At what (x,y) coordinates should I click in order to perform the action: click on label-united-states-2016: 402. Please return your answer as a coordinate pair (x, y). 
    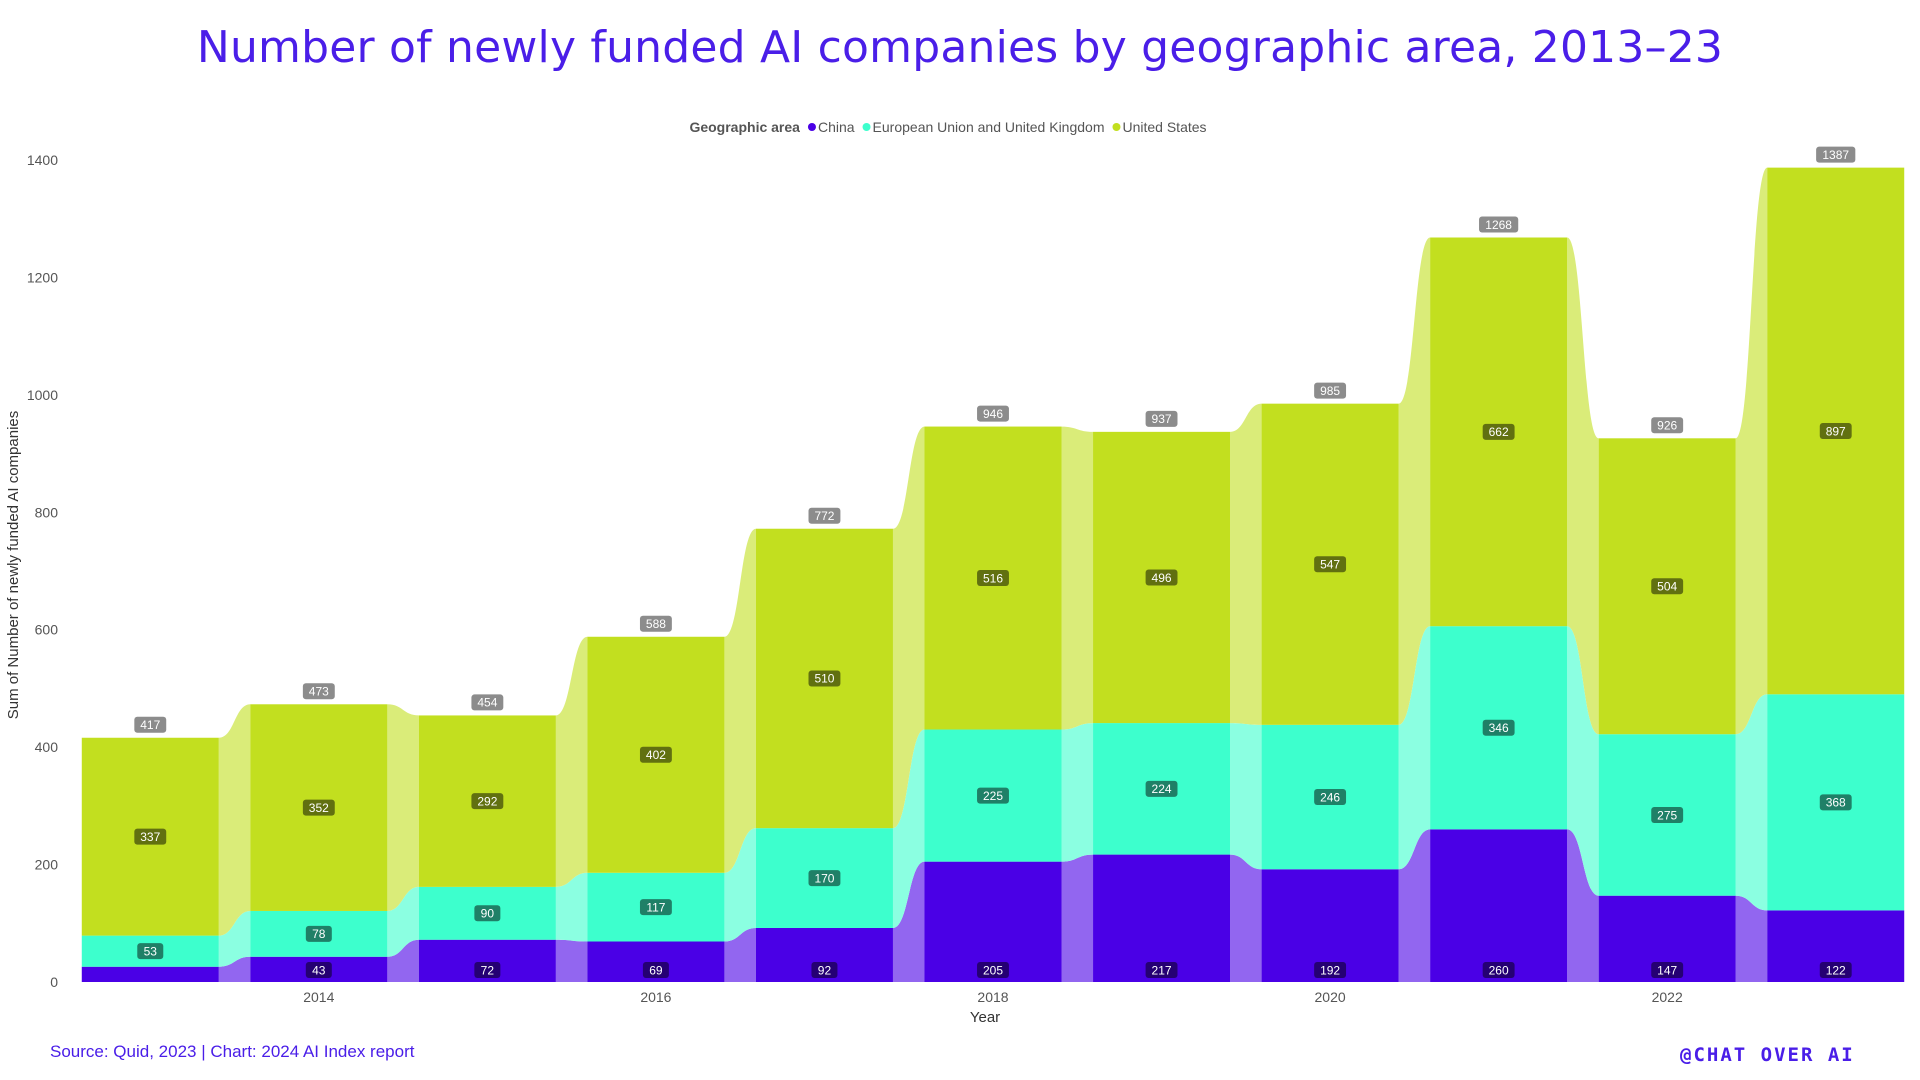
    Looking at the image, I should click on (655, 754).